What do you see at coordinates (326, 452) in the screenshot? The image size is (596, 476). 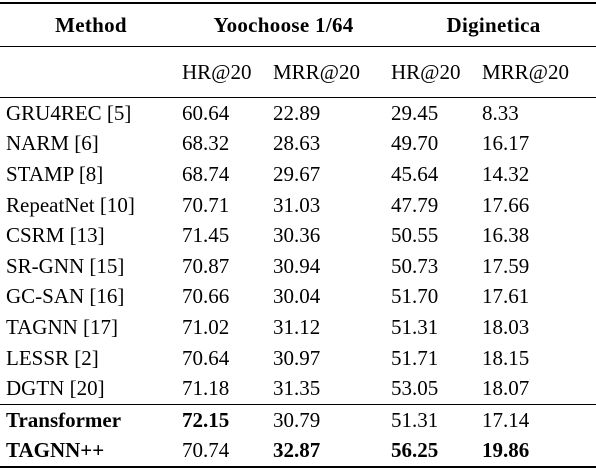 I see `value-cell: 32.87` at bounding box center [326, 452].